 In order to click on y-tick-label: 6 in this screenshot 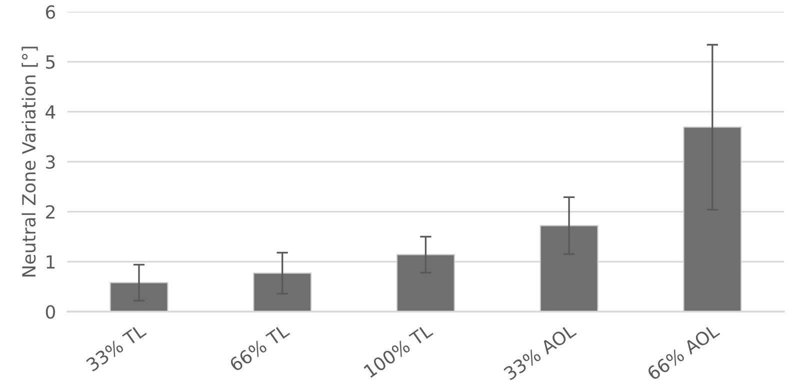, I will do `click(51, 12)`.